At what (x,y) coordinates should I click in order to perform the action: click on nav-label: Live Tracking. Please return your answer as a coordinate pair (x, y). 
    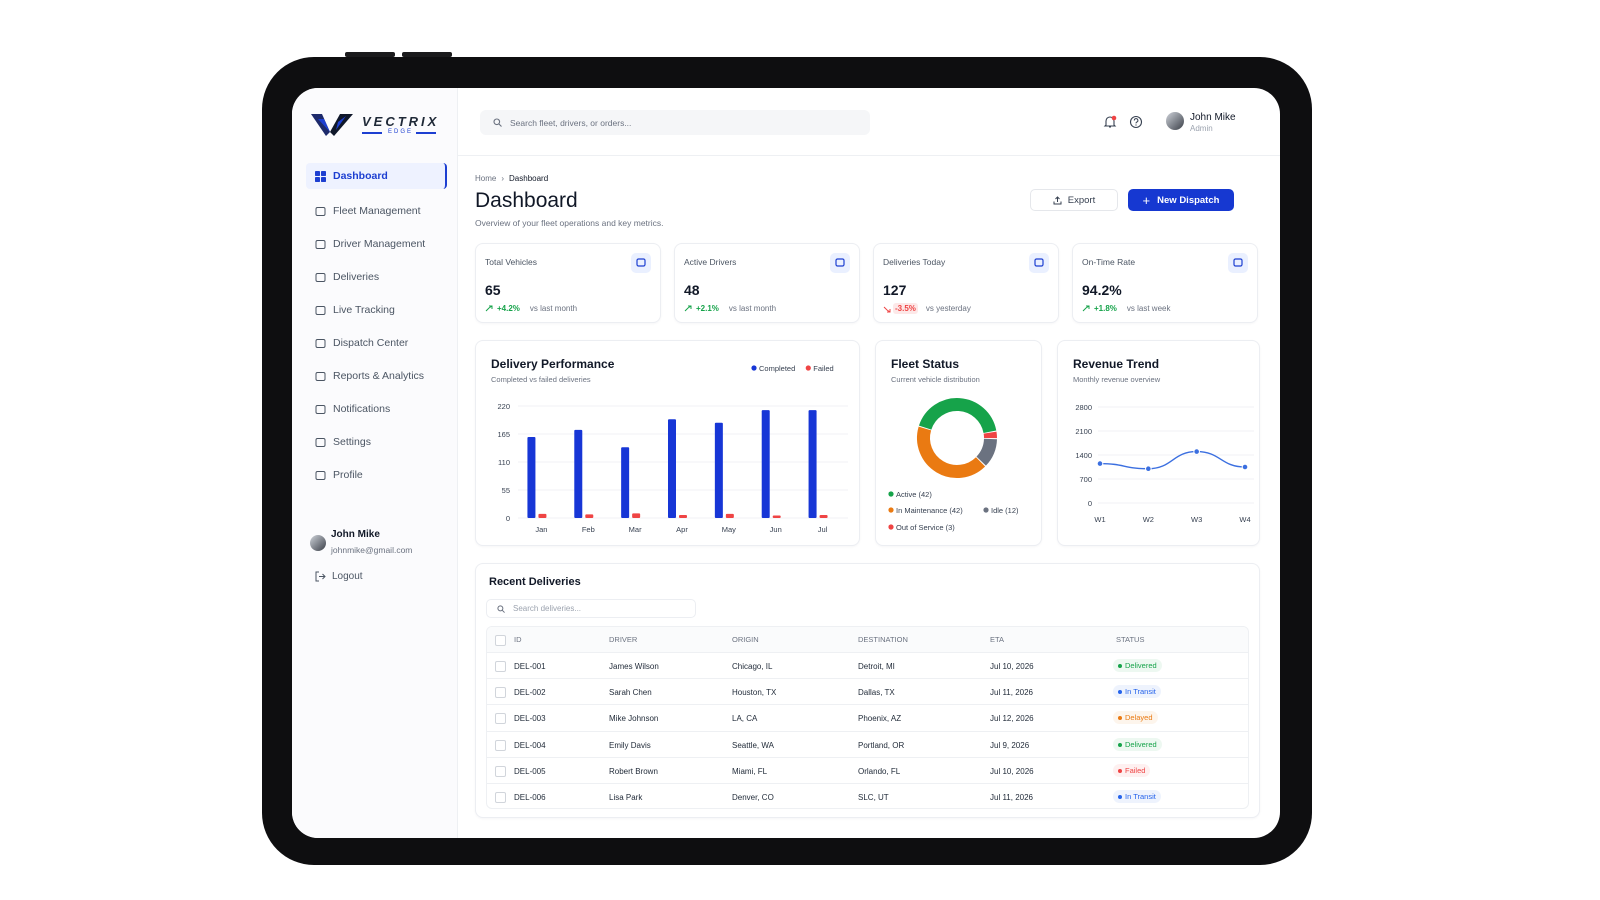
    Looking at the image, I should click on (364, 310).